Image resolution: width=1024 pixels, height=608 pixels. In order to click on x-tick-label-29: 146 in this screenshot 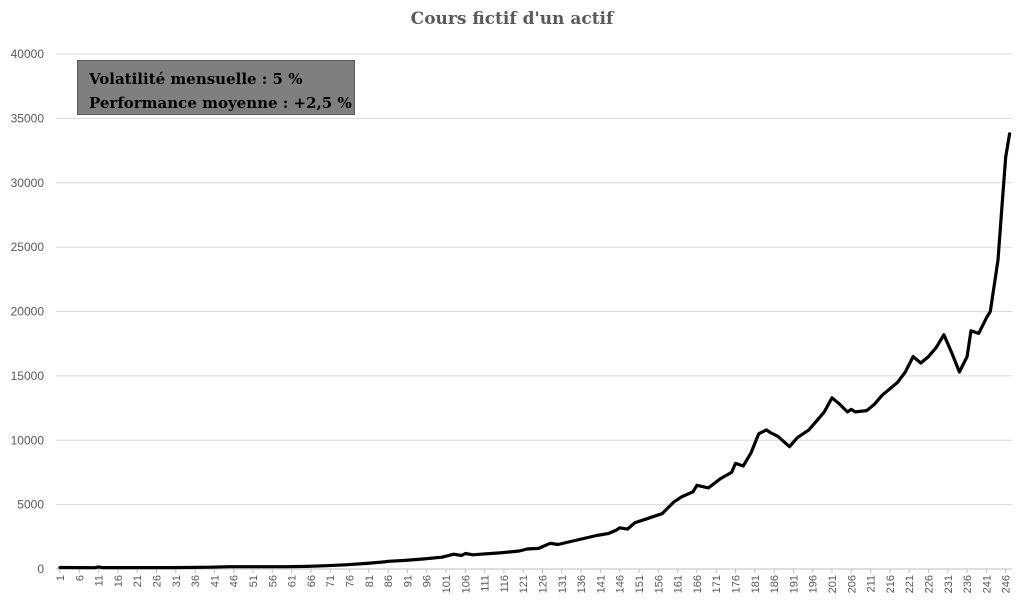, I will do `click(621, 584)`.